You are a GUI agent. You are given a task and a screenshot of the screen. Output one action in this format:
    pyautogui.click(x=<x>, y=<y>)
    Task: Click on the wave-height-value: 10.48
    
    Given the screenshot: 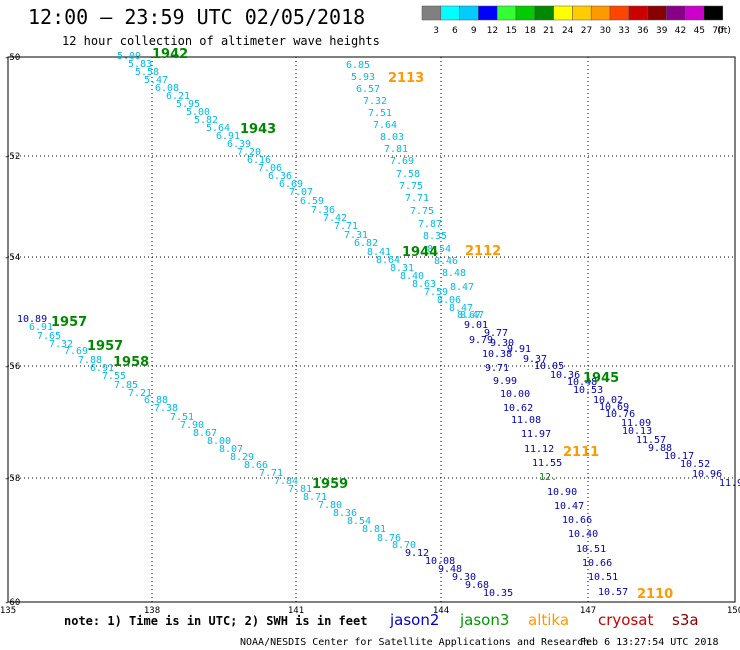 What is the action you would take?
    pyautogui.click(x=582, y=382)
    